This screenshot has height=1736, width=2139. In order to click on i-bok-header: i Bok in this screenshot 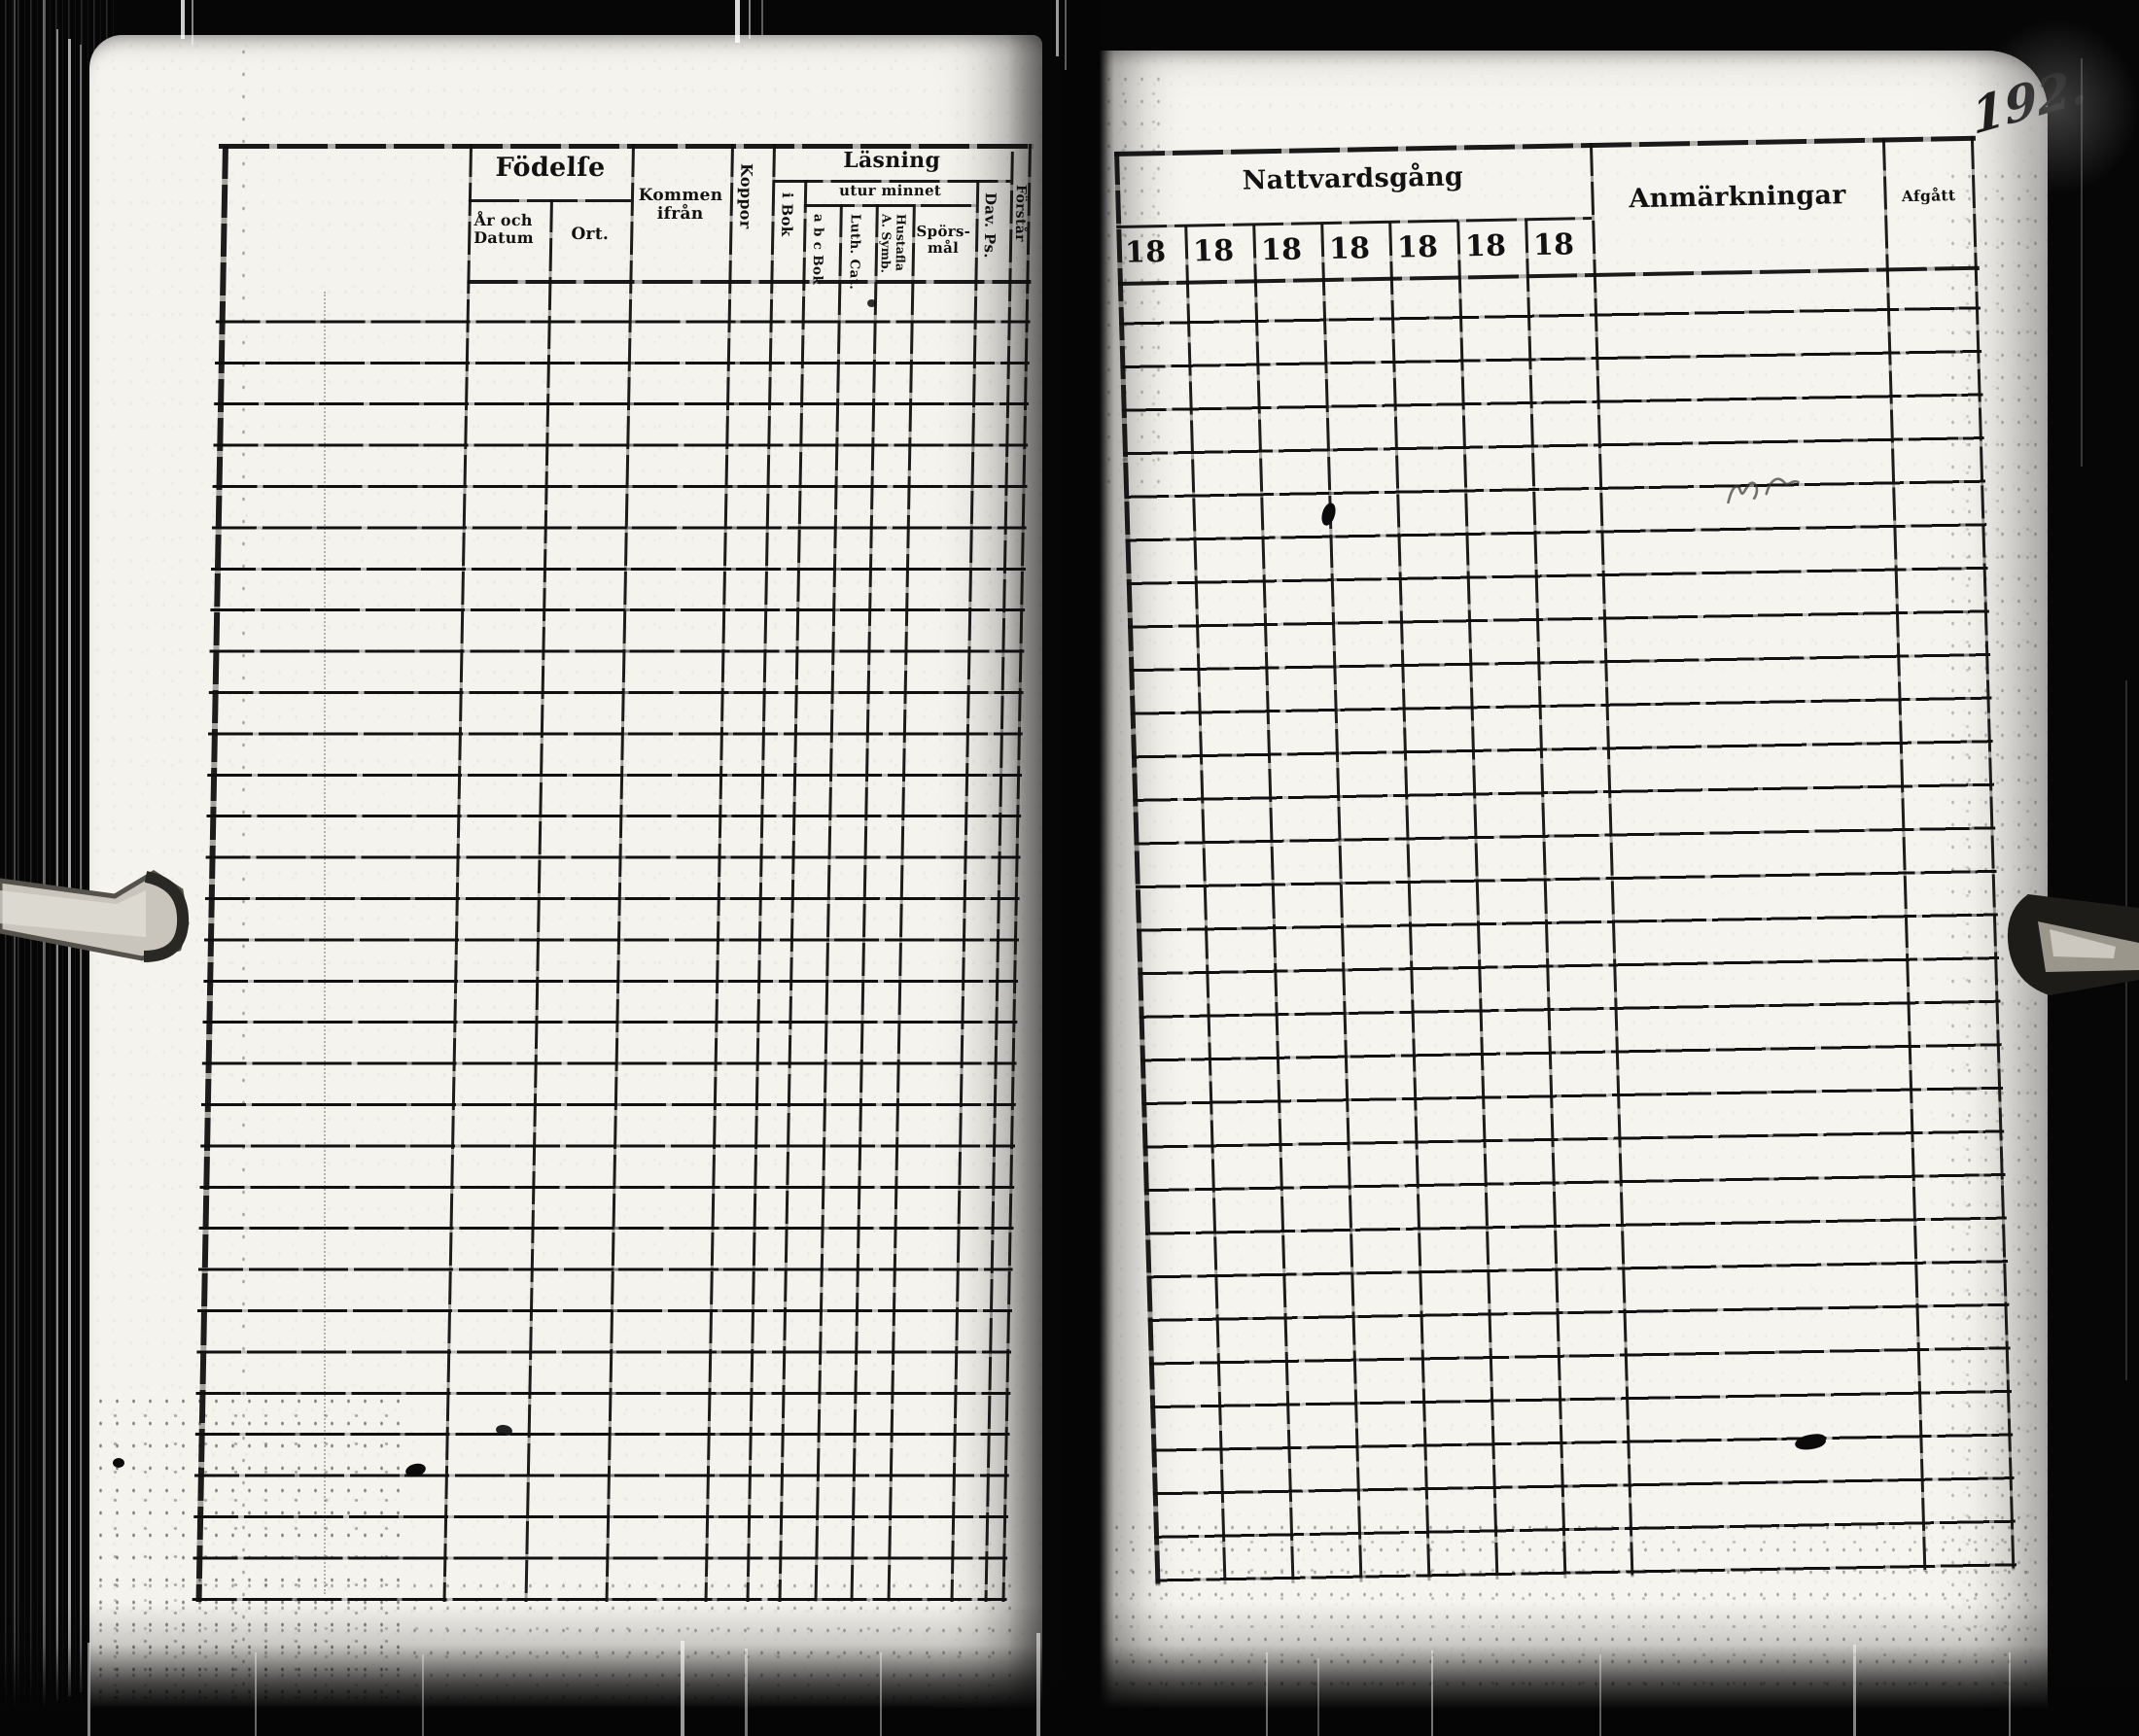, I will do `click(787, 215)`.